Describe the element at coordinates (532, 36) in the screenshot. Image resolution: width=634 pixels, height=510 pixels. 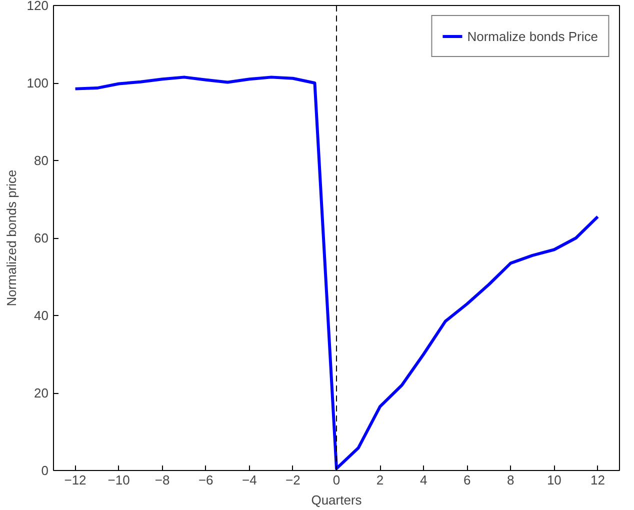
I see `legend-label: Normalize bonds Price` at that location.